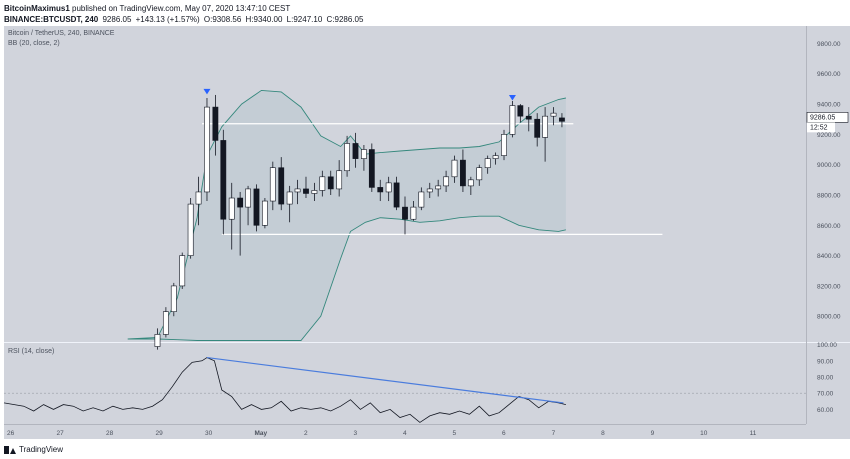 The height and width of the screenshot is (459, 850). What do you see at coordinates (110, 433) in the screenshot?
I see `time-tick-label: 28` at bounding box center [110, 433].